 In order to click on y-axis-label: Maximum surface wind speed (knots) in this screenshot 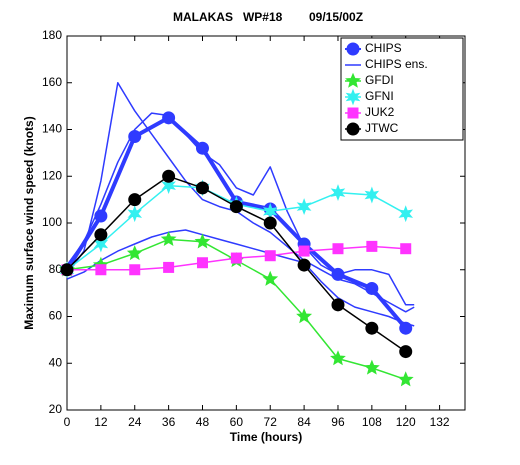, I will do `click(29, 222)`.